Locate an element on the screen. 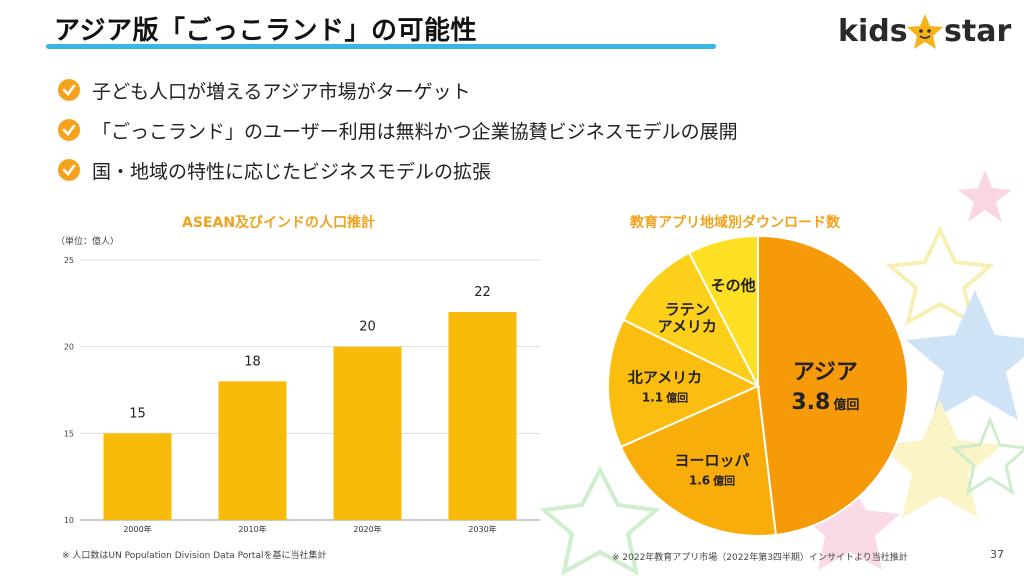  x-tick-label: 2030年 is located at coordinates (482, 529).